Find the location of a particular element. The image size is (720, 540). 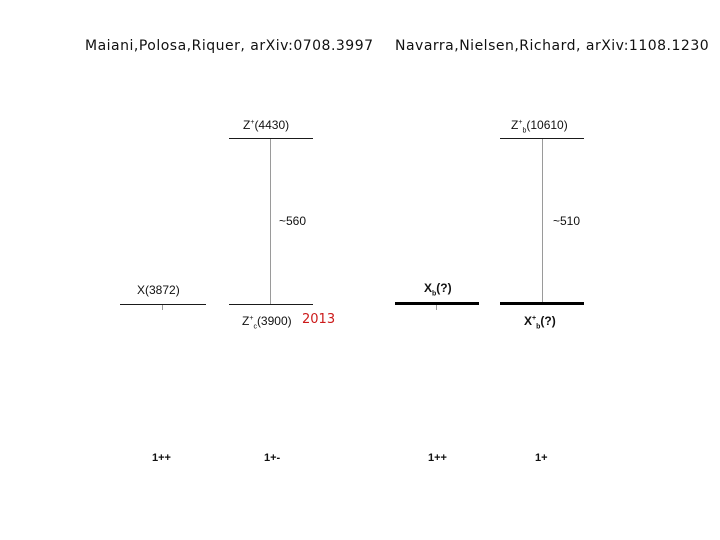

right-reference: Navarra,Nielsen,Richard, arXiv:1108.1230 is located at coordinates (552, 46).